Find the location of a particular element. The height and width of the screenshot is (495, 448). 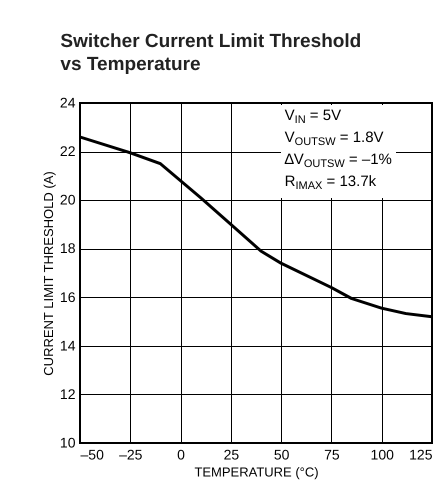

y-tick-label: 20 is located at coordinates (68, 200).